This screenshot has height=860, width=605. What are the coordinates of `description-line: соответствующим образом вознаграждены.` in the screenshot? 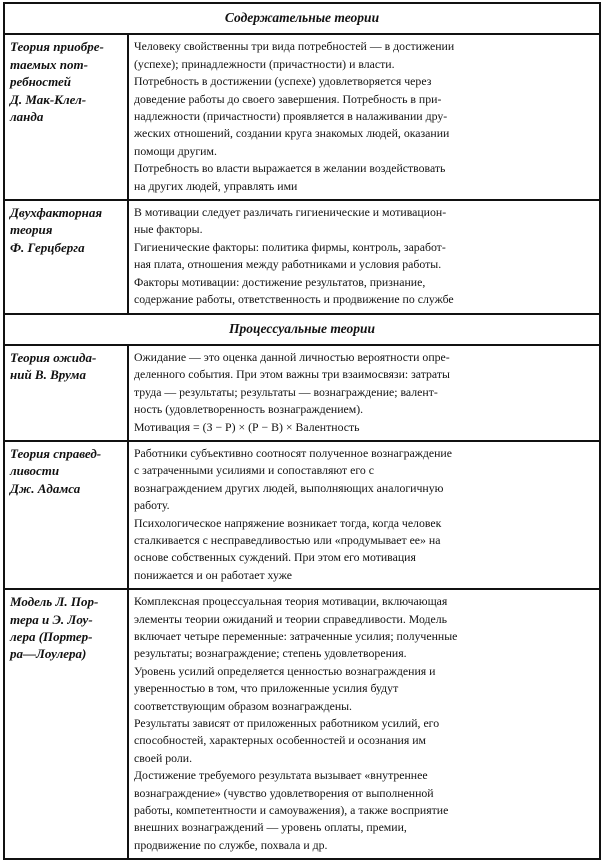 It's located at (243, 705).